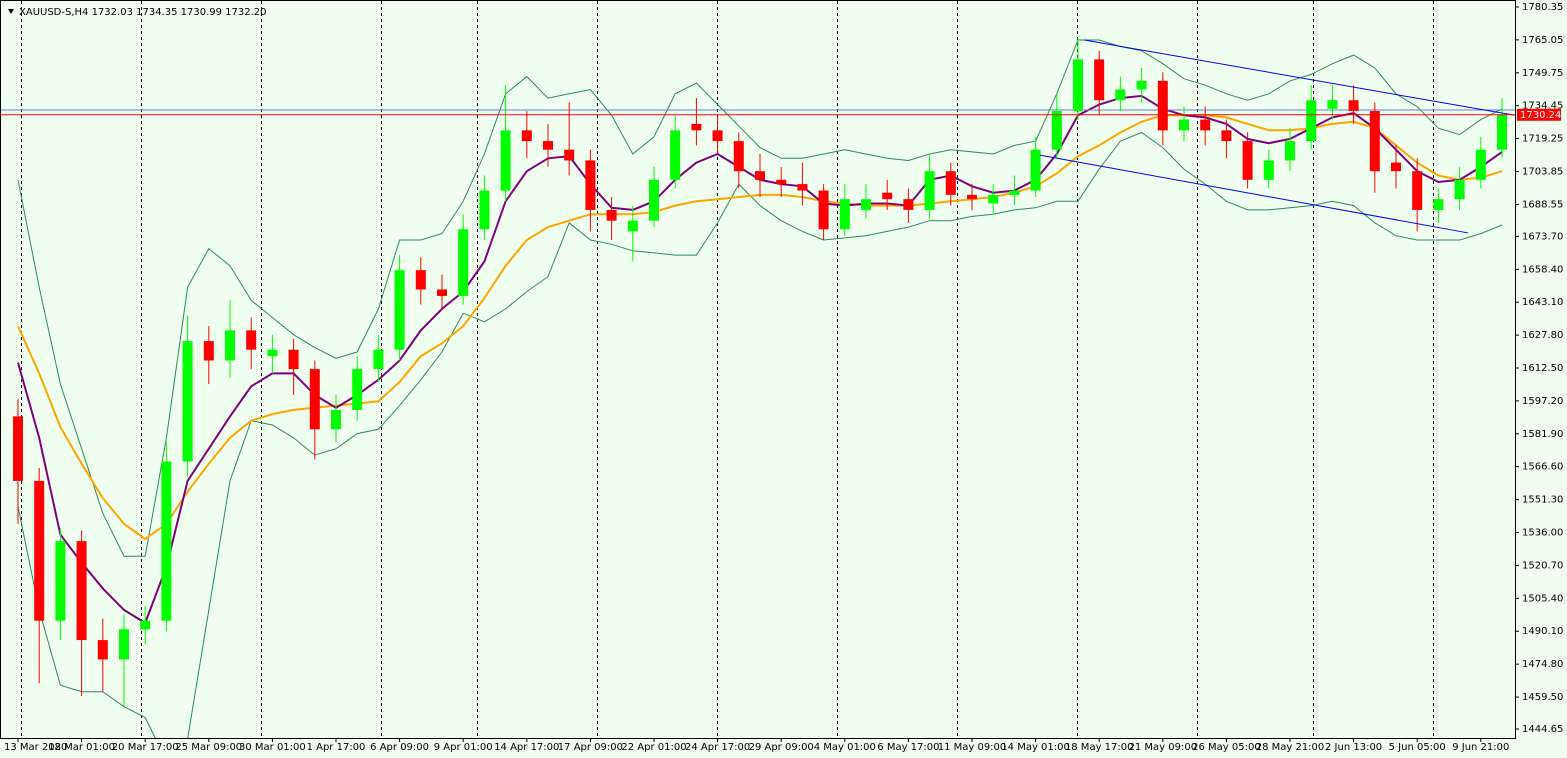 This screenshot has height=758, width=1567. Describe the element at coordinates (1542, 598) in the screenshot. I see `y-tick-label: 1505.40` at that location.